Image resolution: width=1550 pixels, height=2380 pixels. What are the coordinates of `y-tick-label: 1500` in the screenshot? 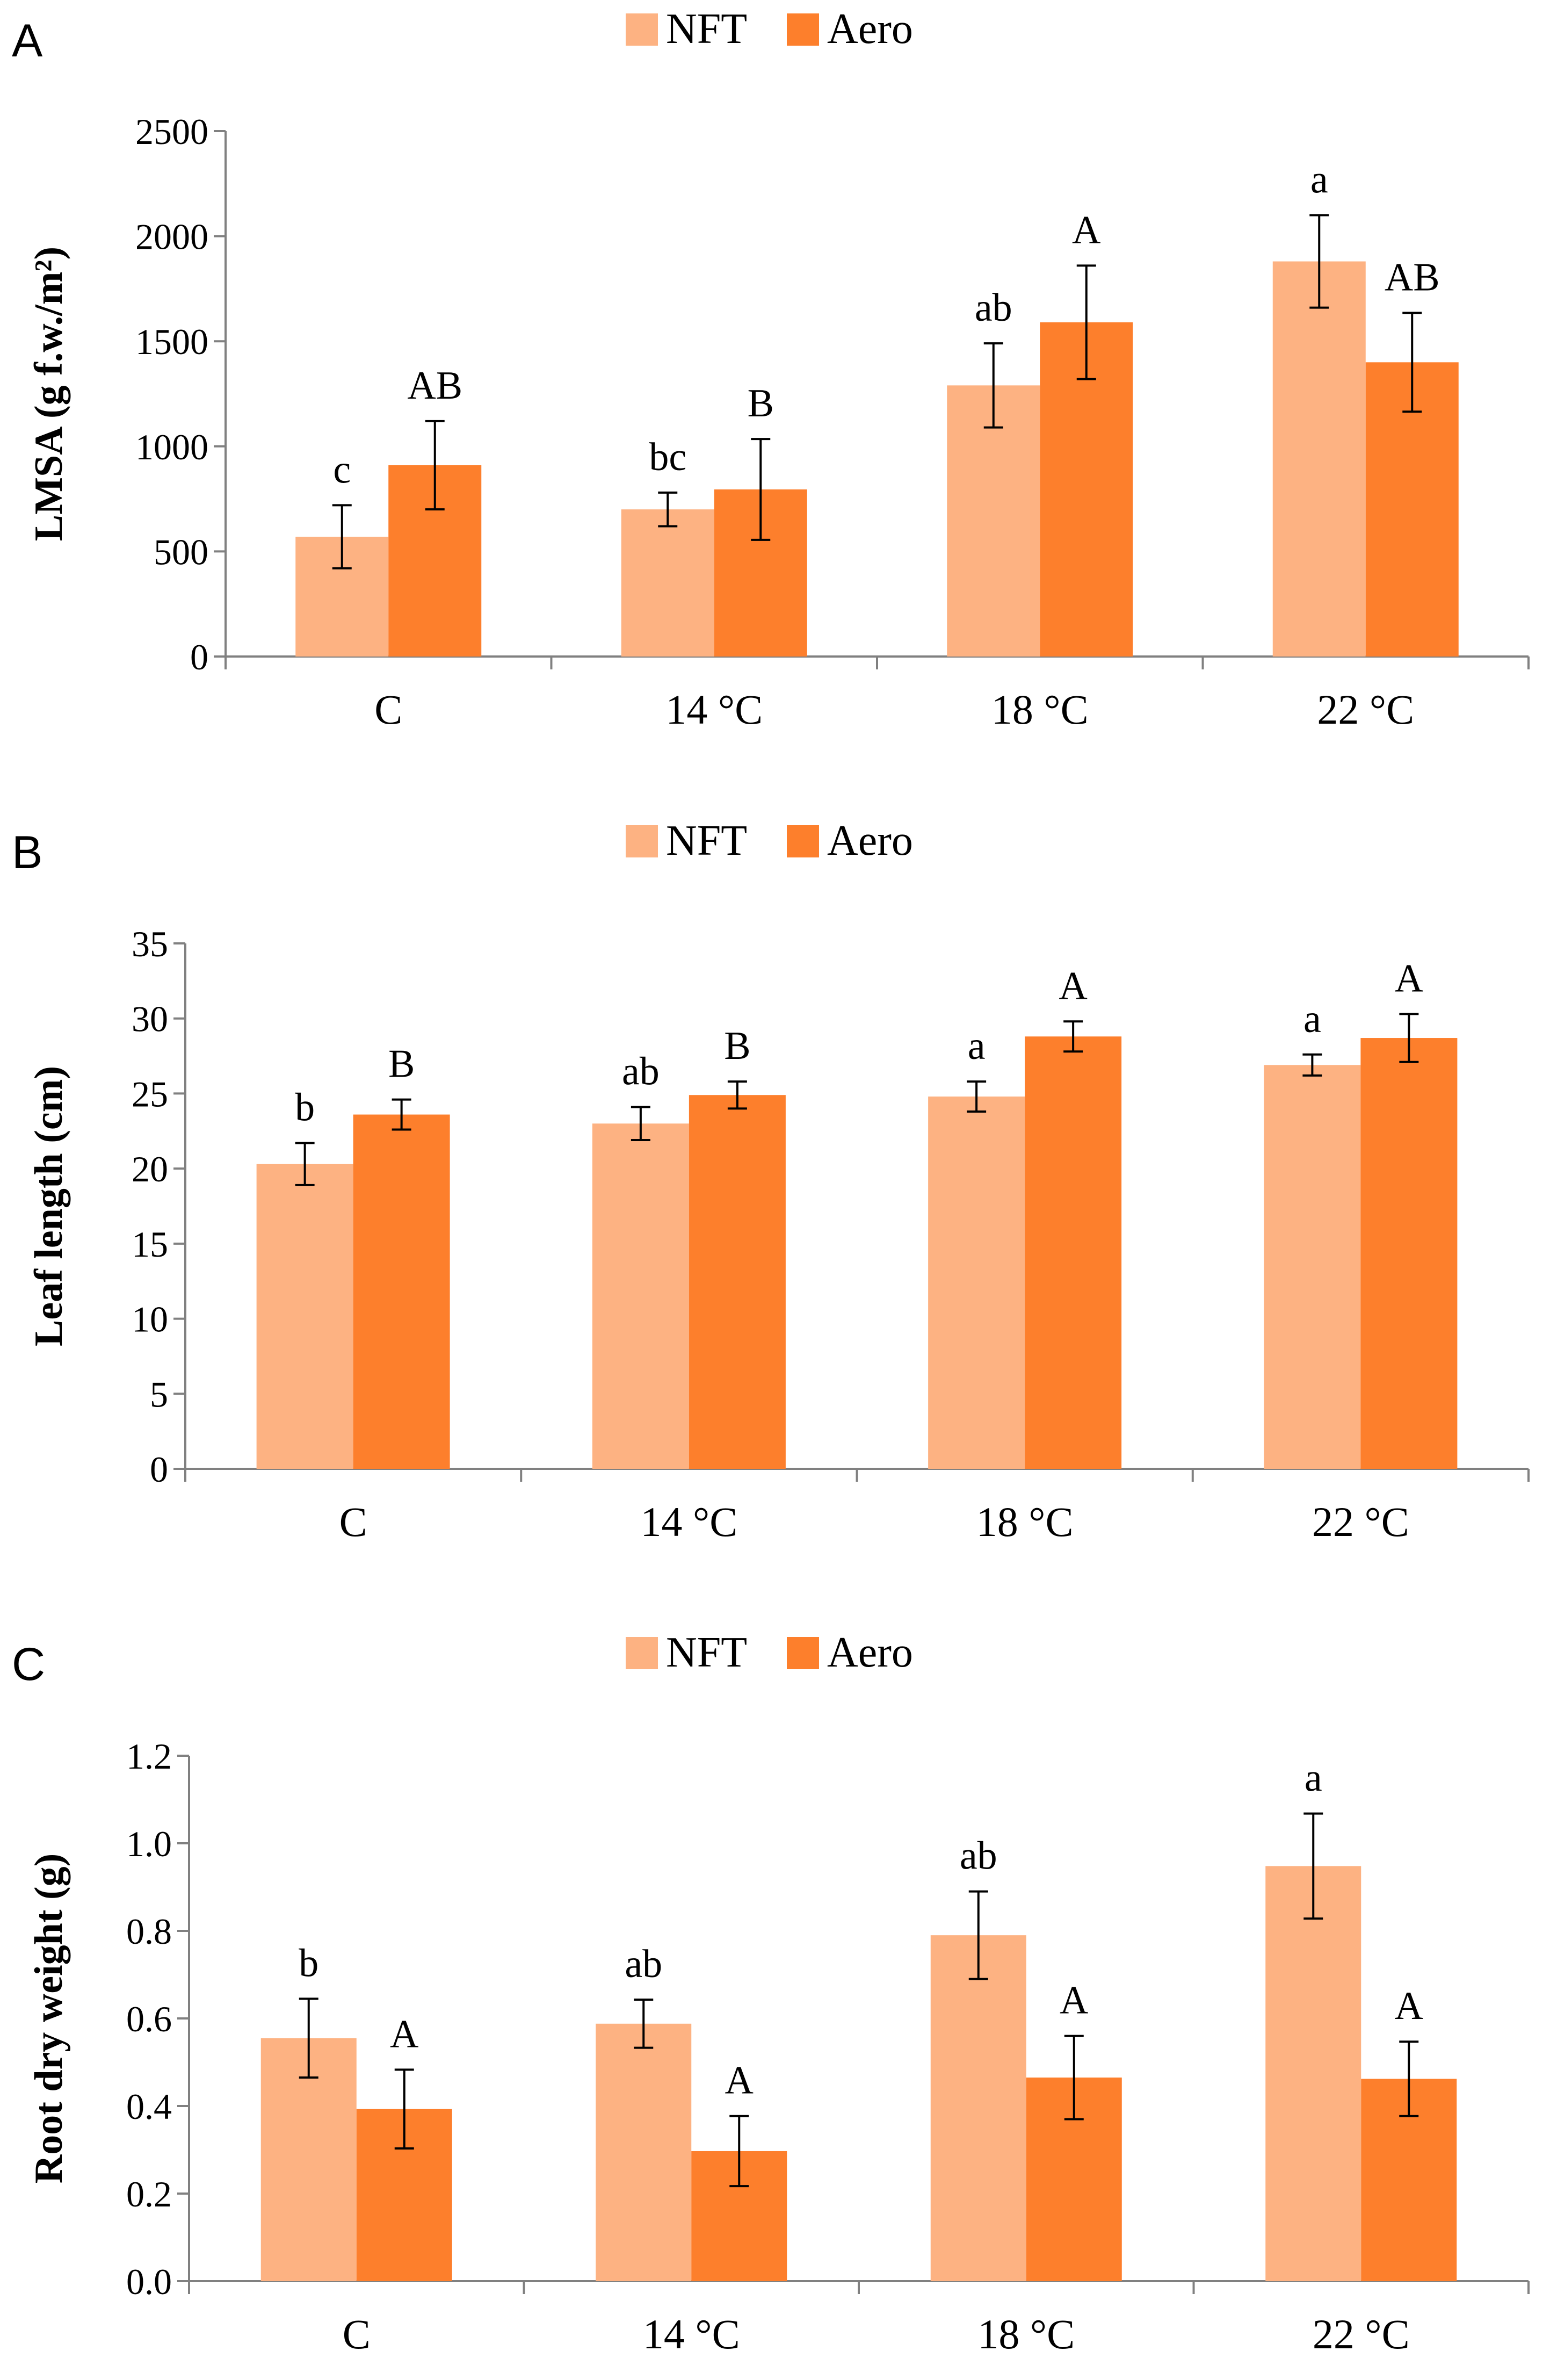 It's located at (171, 341).